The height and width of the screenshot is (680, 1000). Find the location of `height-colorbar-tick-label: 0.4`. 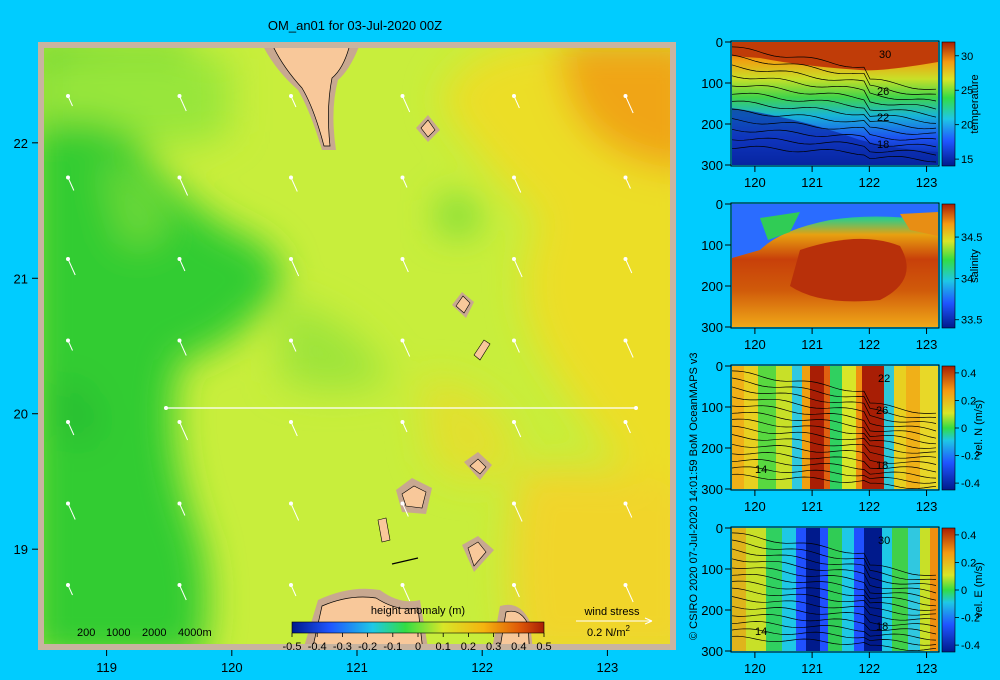

height-colorbar-tick-label: 0.4 is located at coordinates (518, 647).